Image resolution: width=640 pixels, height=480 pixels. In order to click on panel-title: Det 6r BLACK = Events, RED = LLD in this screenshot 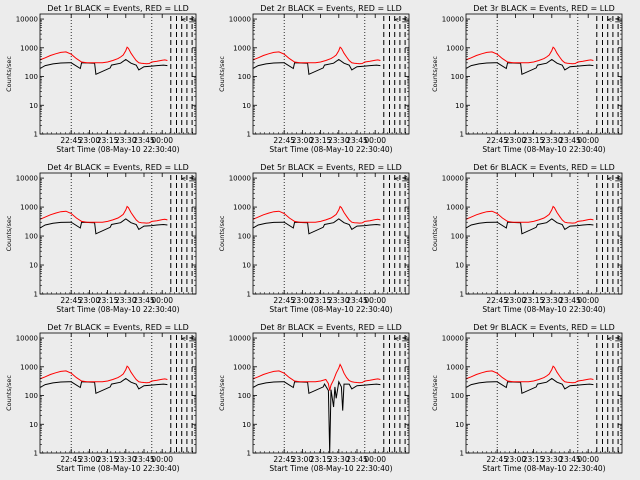, I will do `click(544, 167)`.